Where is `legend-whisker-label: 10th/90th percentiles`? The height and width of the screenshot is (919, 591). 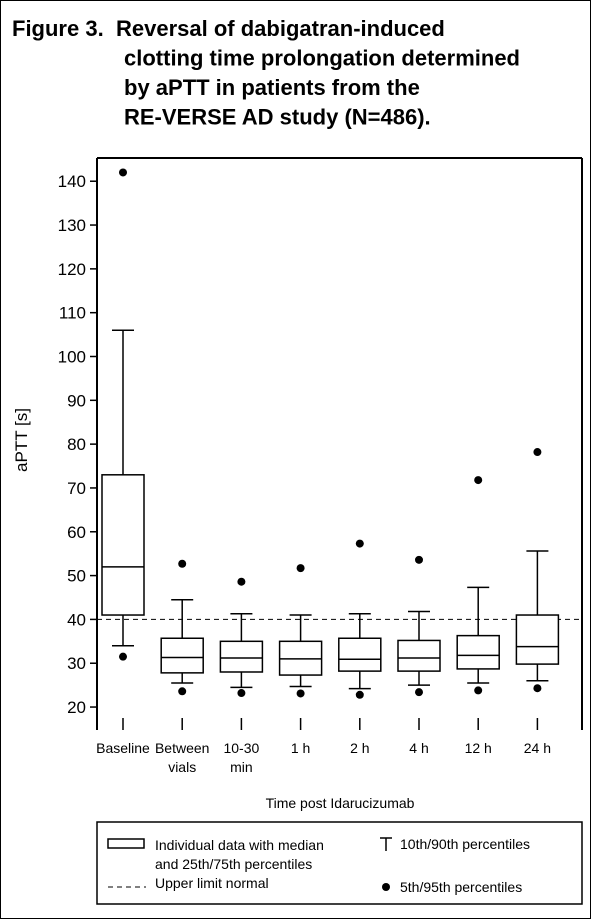
legend-whisker-label: 10th/90th percentiles is located at coordinates (465, 844).